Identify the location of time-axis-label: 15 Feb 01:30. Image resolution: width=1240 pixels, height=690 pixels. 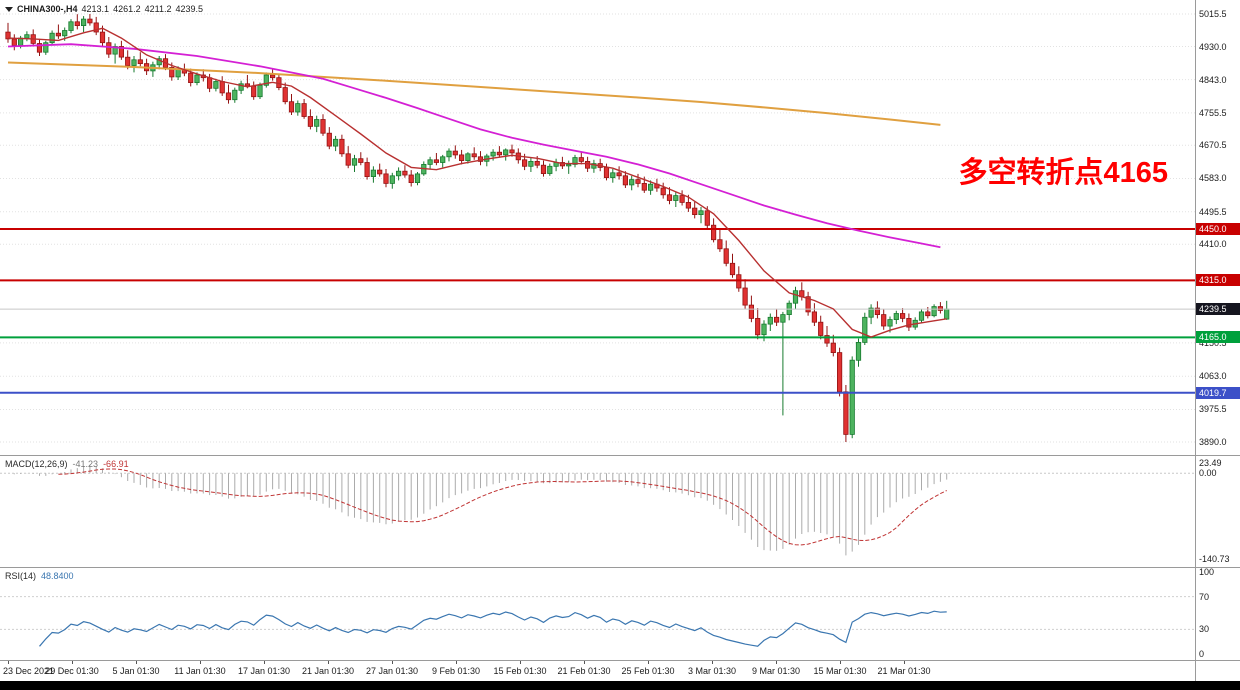
(520, 671).